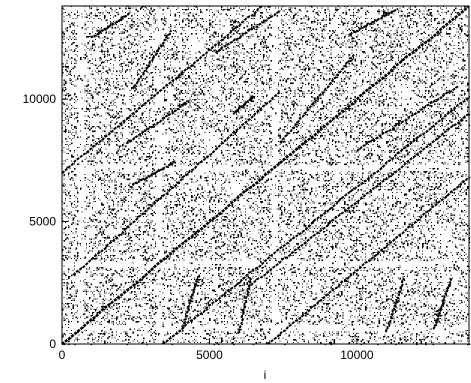 The height and width of the screenshot is (383, 471). Describe the element at coordinates (209, 355) in the screenshot. I see `x-tick-label-1: 5000` at that location.